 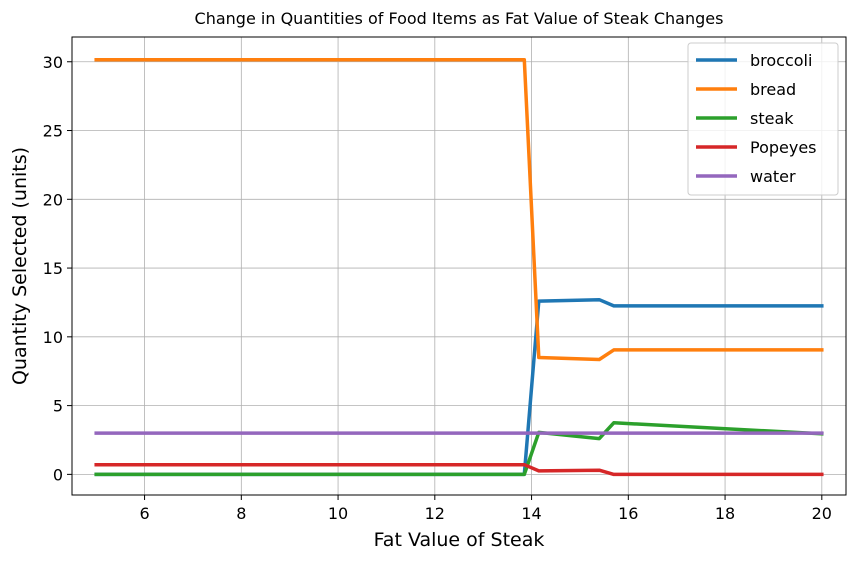 I want to click on y-tick-label: 20, so click(x=53, y=199).